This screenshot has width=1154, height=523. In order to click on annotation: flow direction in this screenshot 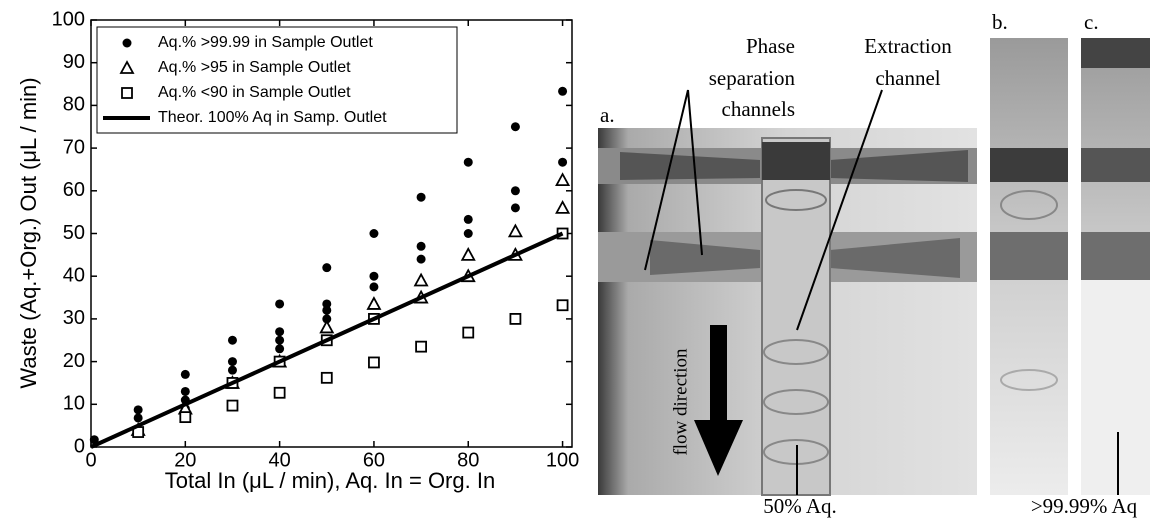, I will do `click(680, 402)`.